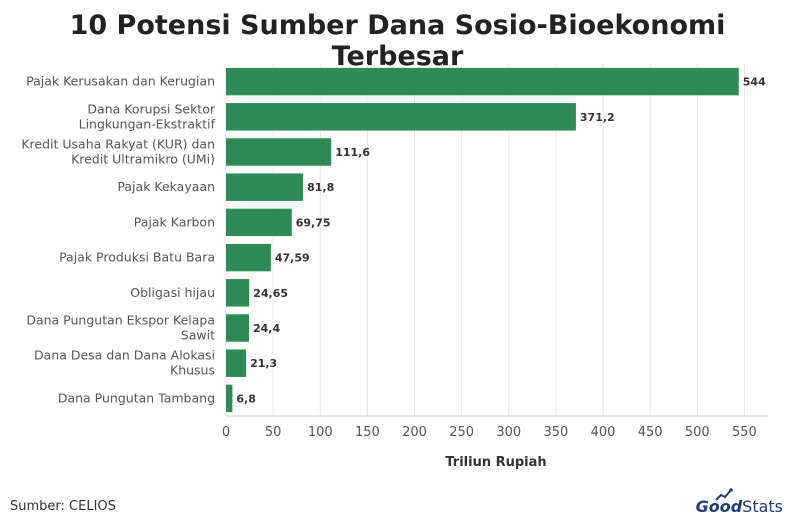 The height and width of the screenshot is (529, 795). I want to click on x-tick-label: 100, so click(320, 432).